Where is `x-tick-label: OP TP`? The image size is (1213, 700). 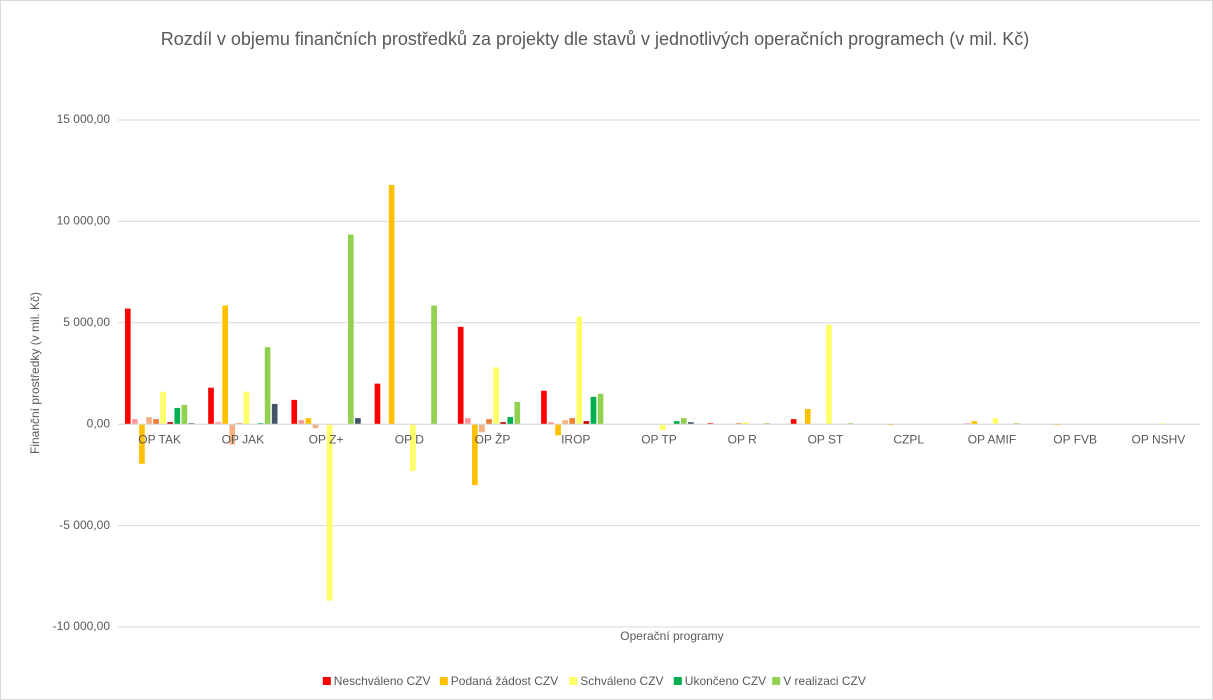
x-tick-label: OP TP is located at coordinates (659, 439).